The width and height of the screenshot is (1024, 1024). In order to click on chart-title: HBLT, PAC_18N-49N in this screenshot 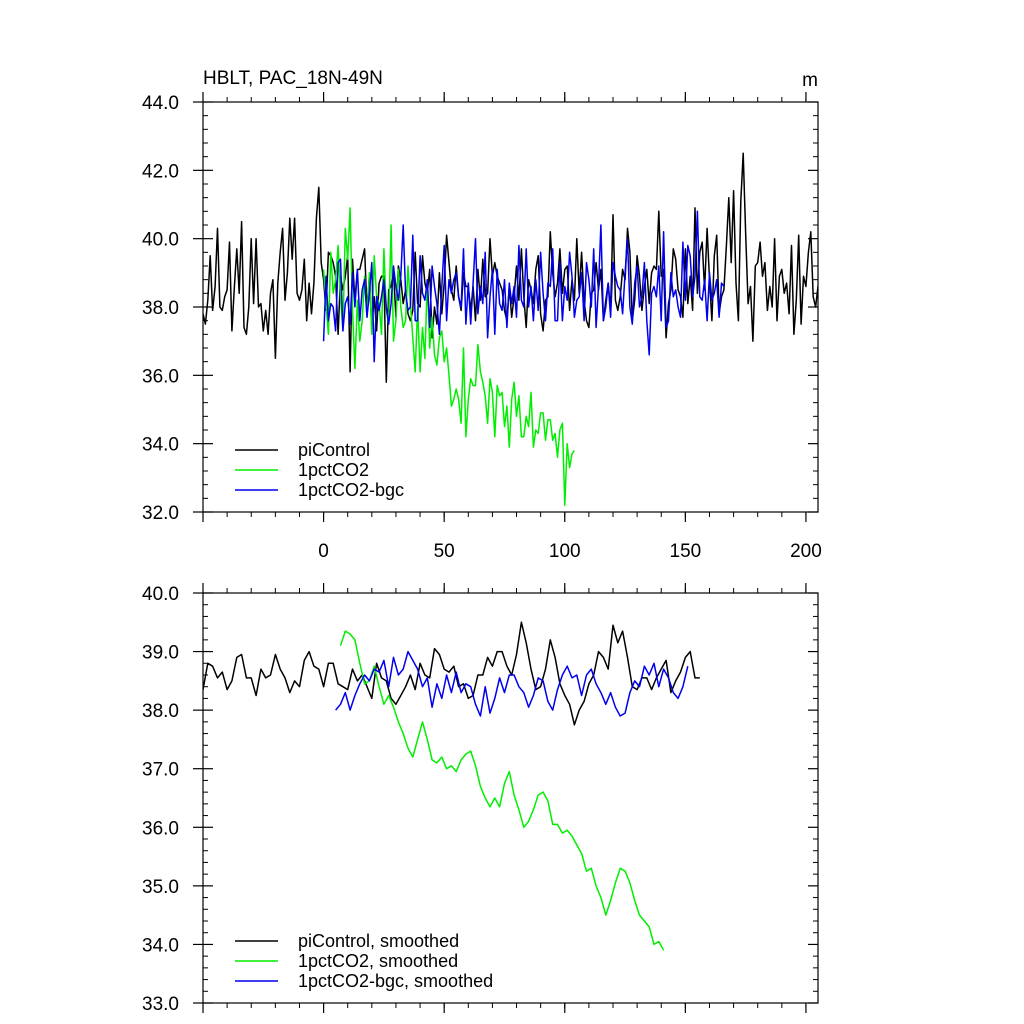, I will do `click(293, 78)`.